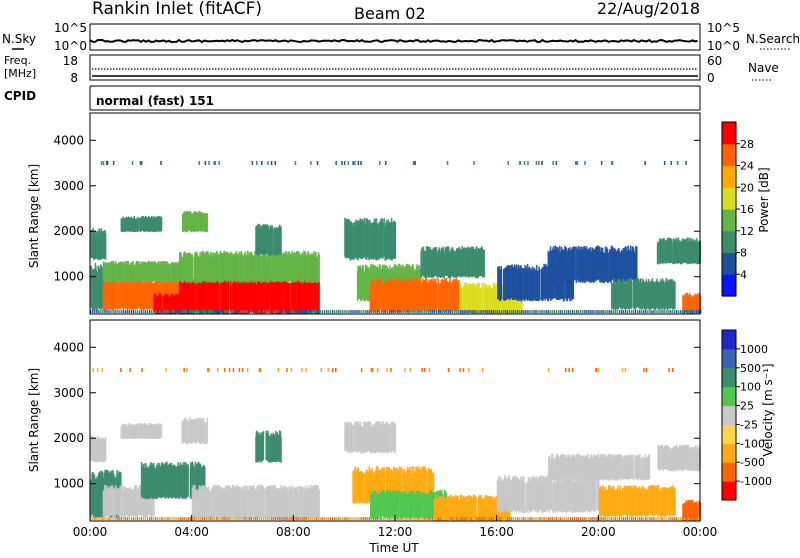  I want to click on colorbar-swatch, so click(729, 377).